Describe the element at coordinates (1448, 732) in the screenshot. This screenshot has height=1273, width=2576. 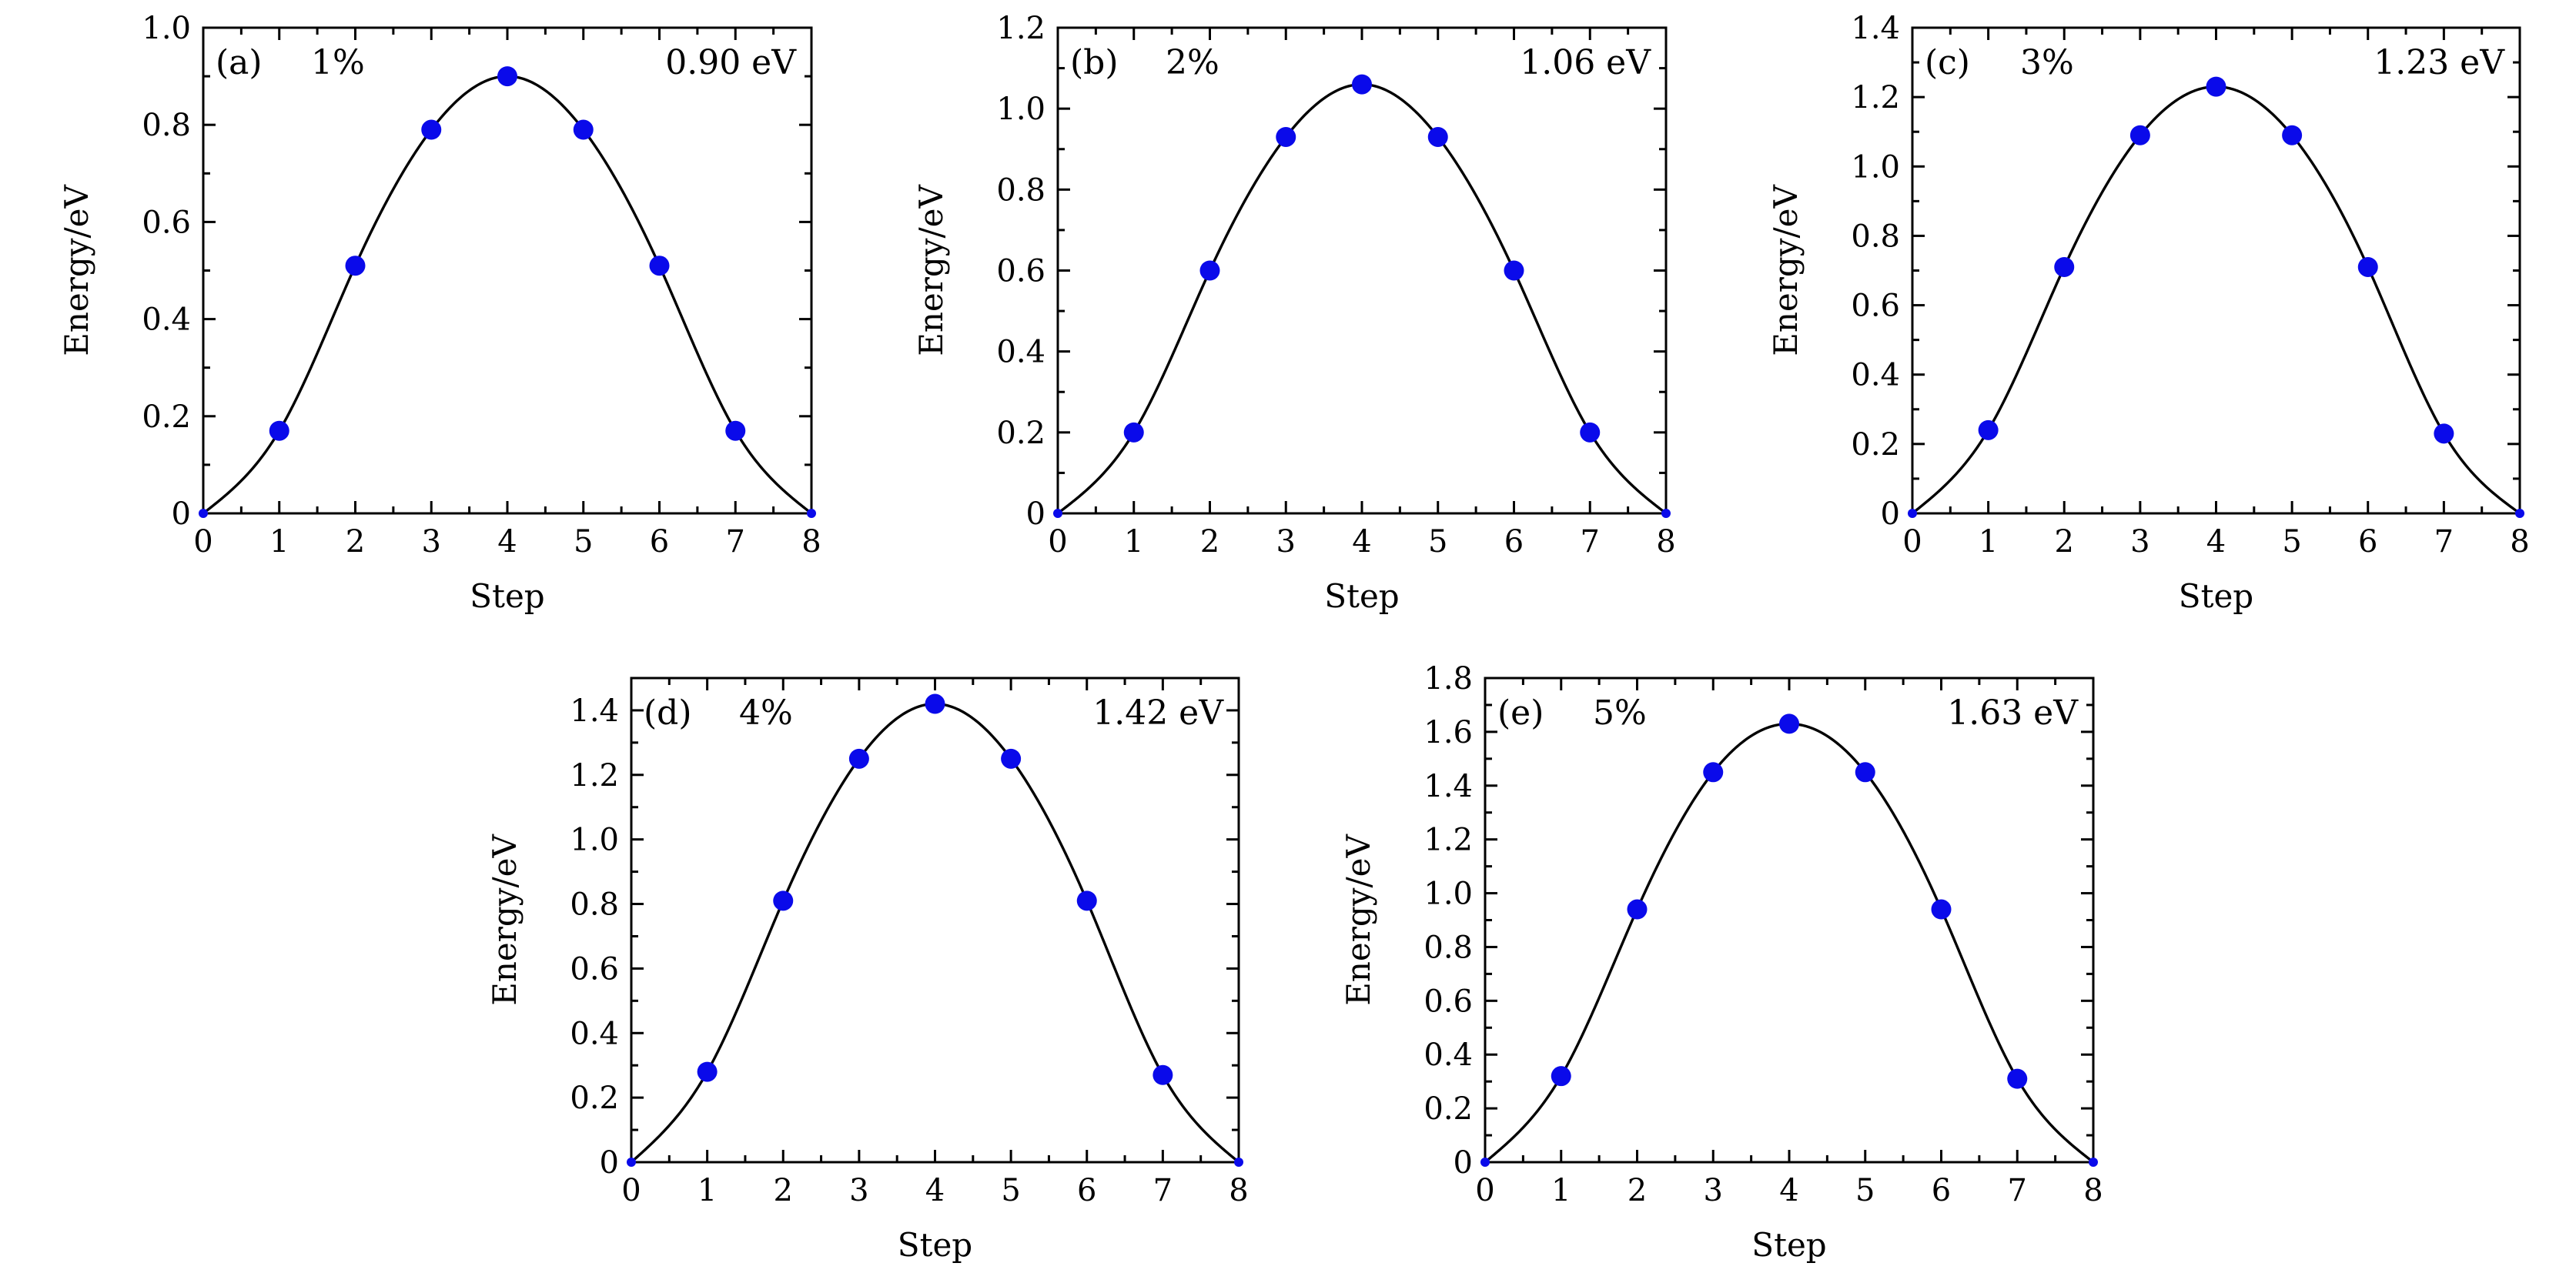
I see `y-tick-label: 1.6` at that location.